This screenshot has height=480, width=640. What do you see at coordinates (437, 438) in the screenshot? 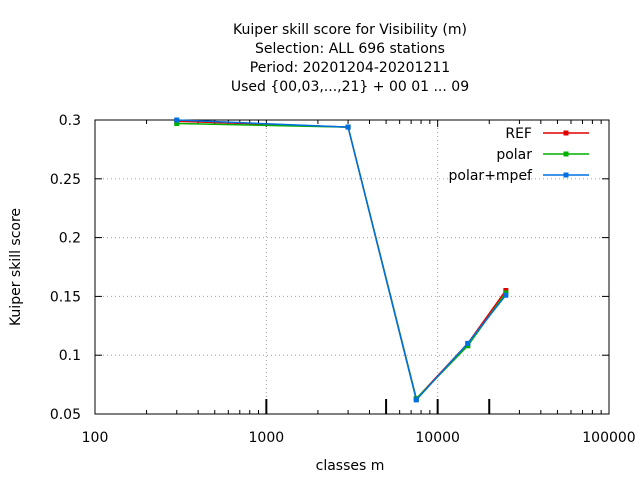
I see `x-tick-label: 10000` at bounding box center [437, 438].